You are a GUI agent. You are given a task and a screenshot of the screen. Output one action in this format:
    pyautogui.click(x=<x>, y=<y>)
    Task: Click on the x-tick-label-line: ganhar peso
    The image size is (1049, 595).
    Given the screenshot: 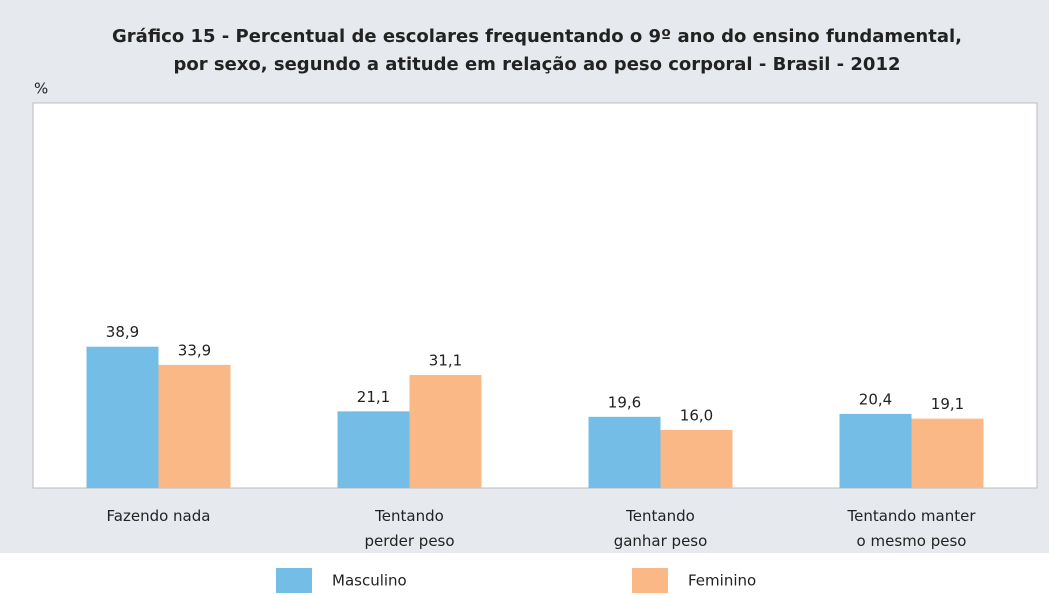 What is the action you would take?
    pyautogui.click(x=661, y=541)
    